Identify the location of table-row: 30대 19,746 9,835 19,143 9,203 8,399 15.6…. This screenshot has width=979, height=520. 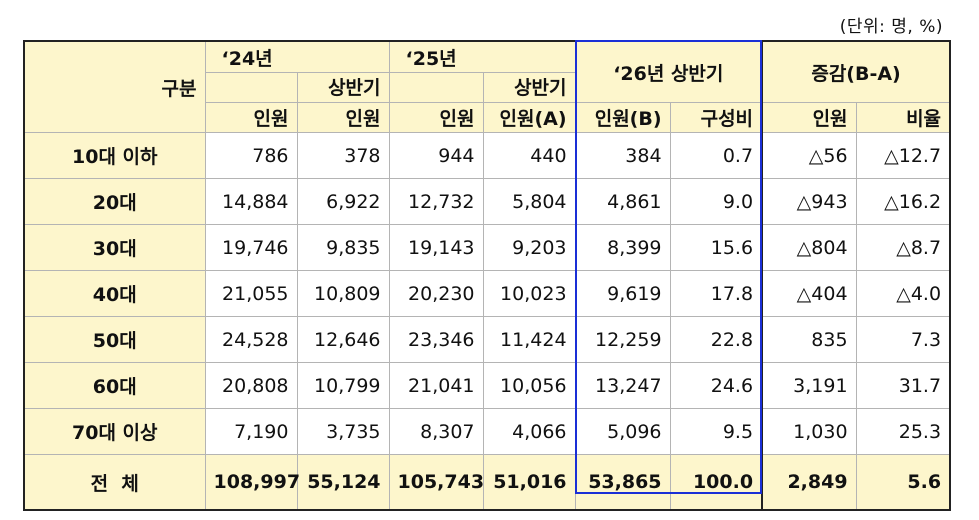
(487, 247).